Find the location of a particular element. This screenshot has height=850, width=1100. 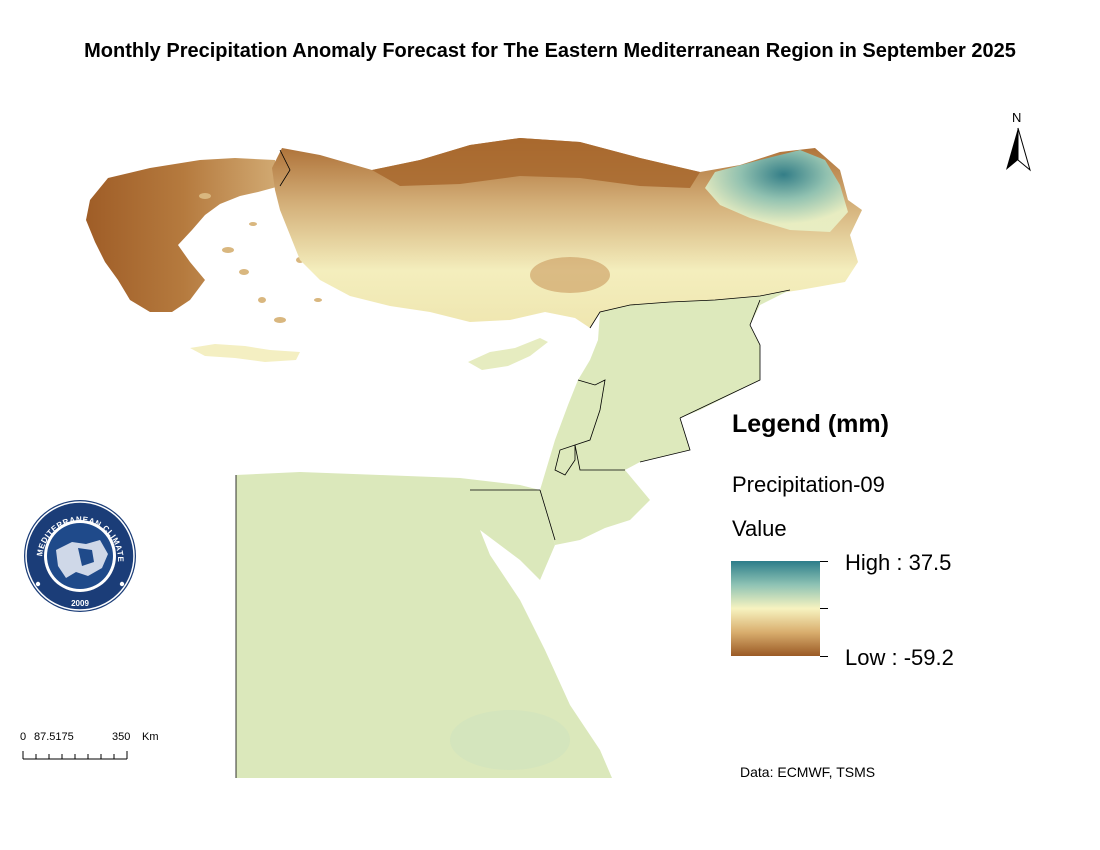

north-arrow: N is located at coordinates (1019, 142).